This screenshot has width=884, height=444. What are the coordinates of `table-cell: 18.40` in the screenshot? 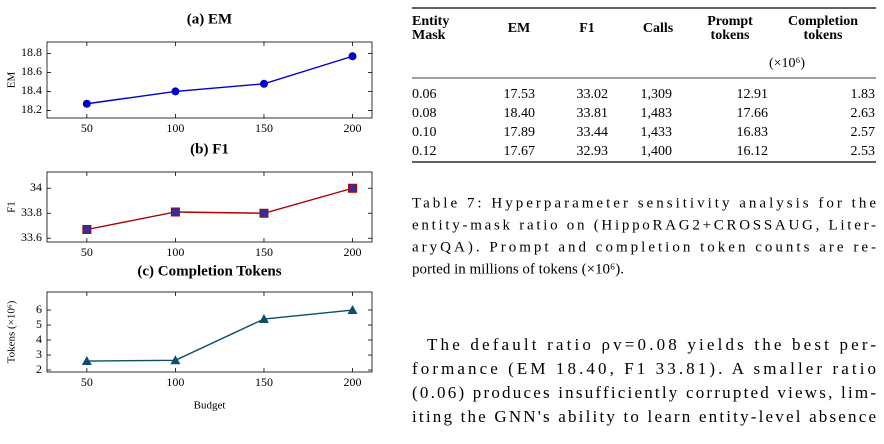 It's located at (520, 113).